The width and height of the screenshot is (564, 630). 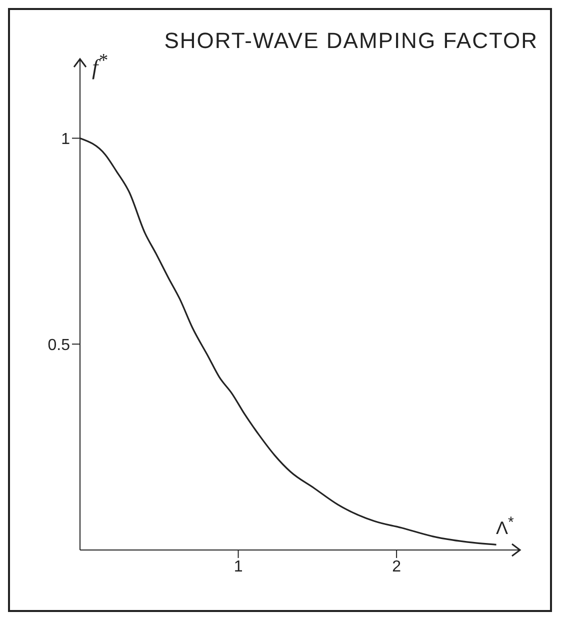 What do you see at coordinates (351, 41) in the screenshot?
I see `chart-title: SHORT-WAVE DAMPING FACTOR` at bounding box center [351, 41].